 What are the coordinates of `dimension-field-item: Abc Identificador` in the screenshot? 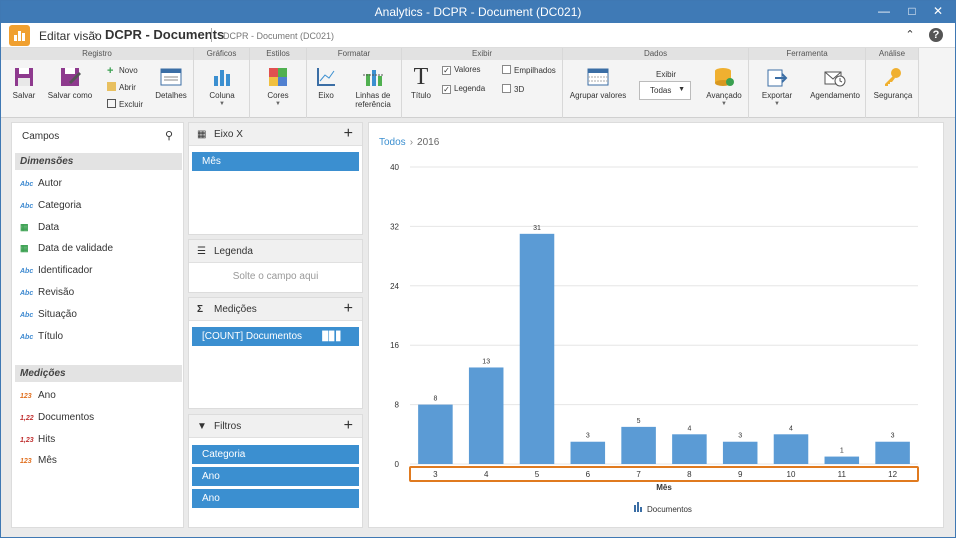 It's located at (56, 270).